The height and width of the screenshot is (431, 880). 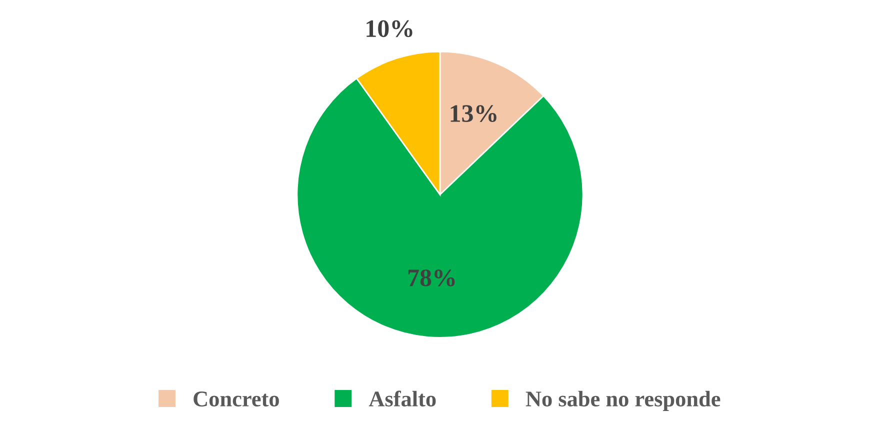 What do you see at coordinates (473, 113) in the screenshot?
I see `data-label: 13%` at bounding box center [473, 113].